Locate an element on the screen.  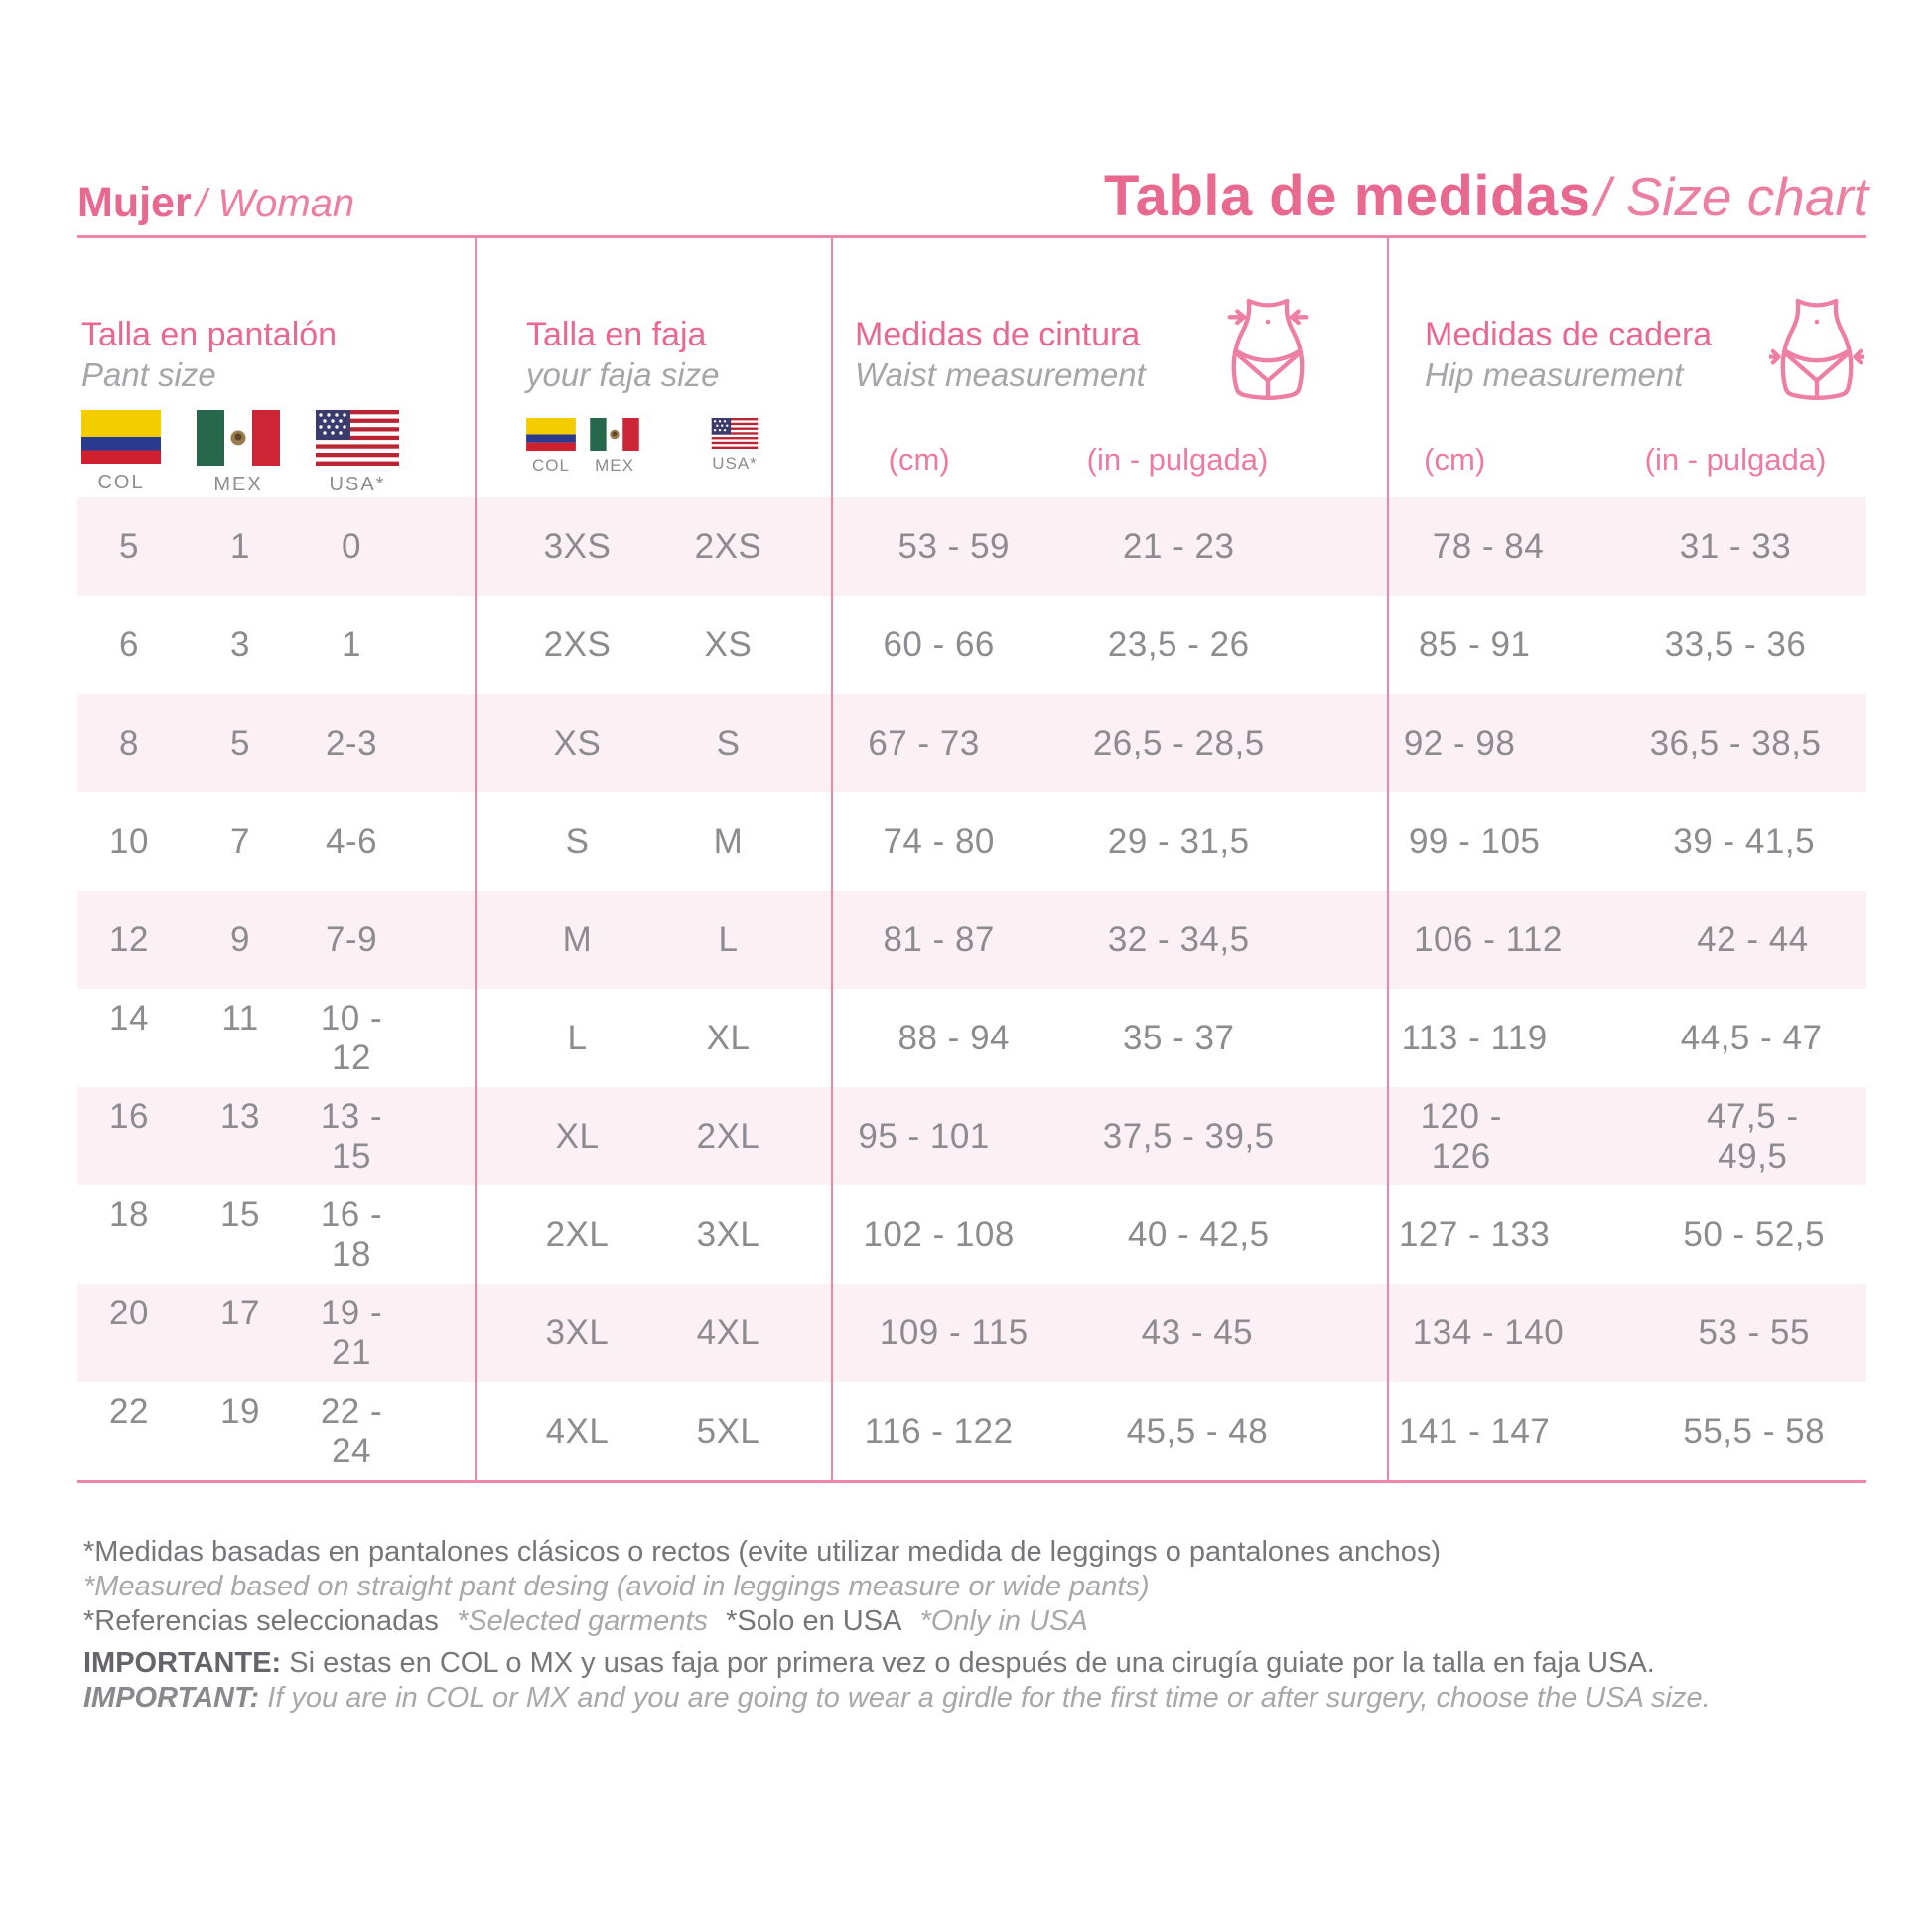
flag-label-mex: MEX is located at coordinates (238, 485).